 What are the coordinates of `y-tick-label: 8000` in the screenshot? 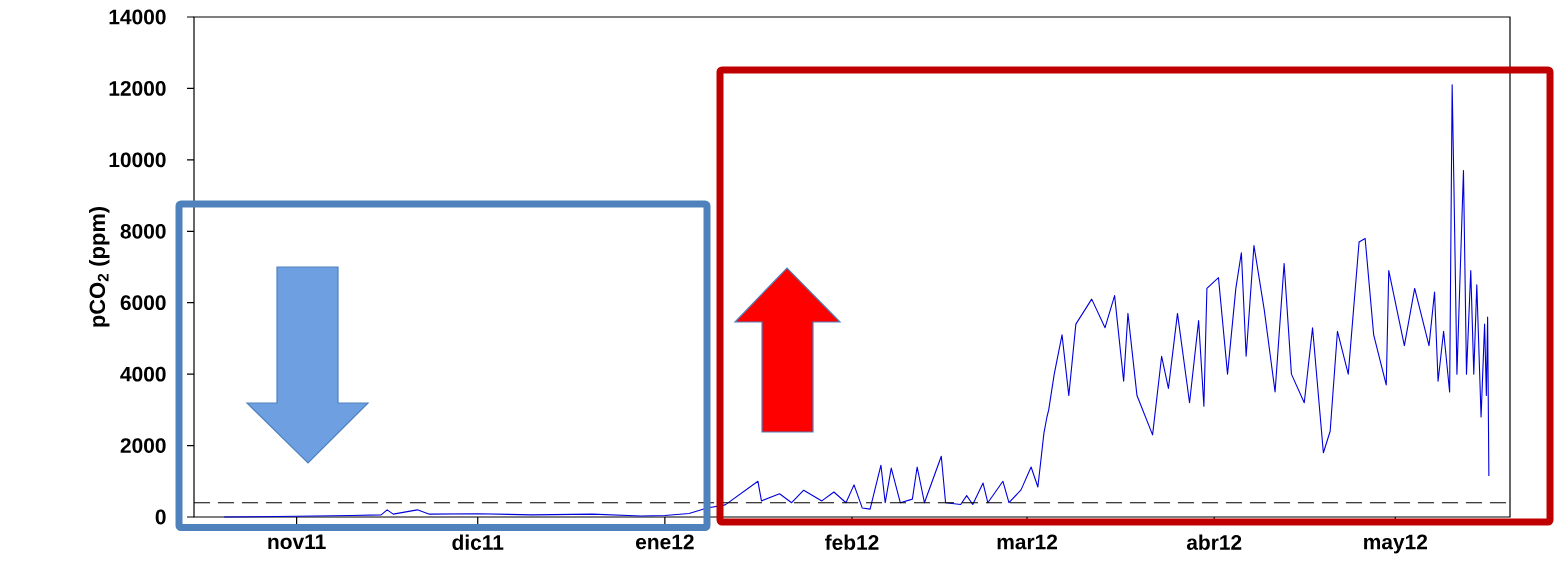 It's located at (143, 231).